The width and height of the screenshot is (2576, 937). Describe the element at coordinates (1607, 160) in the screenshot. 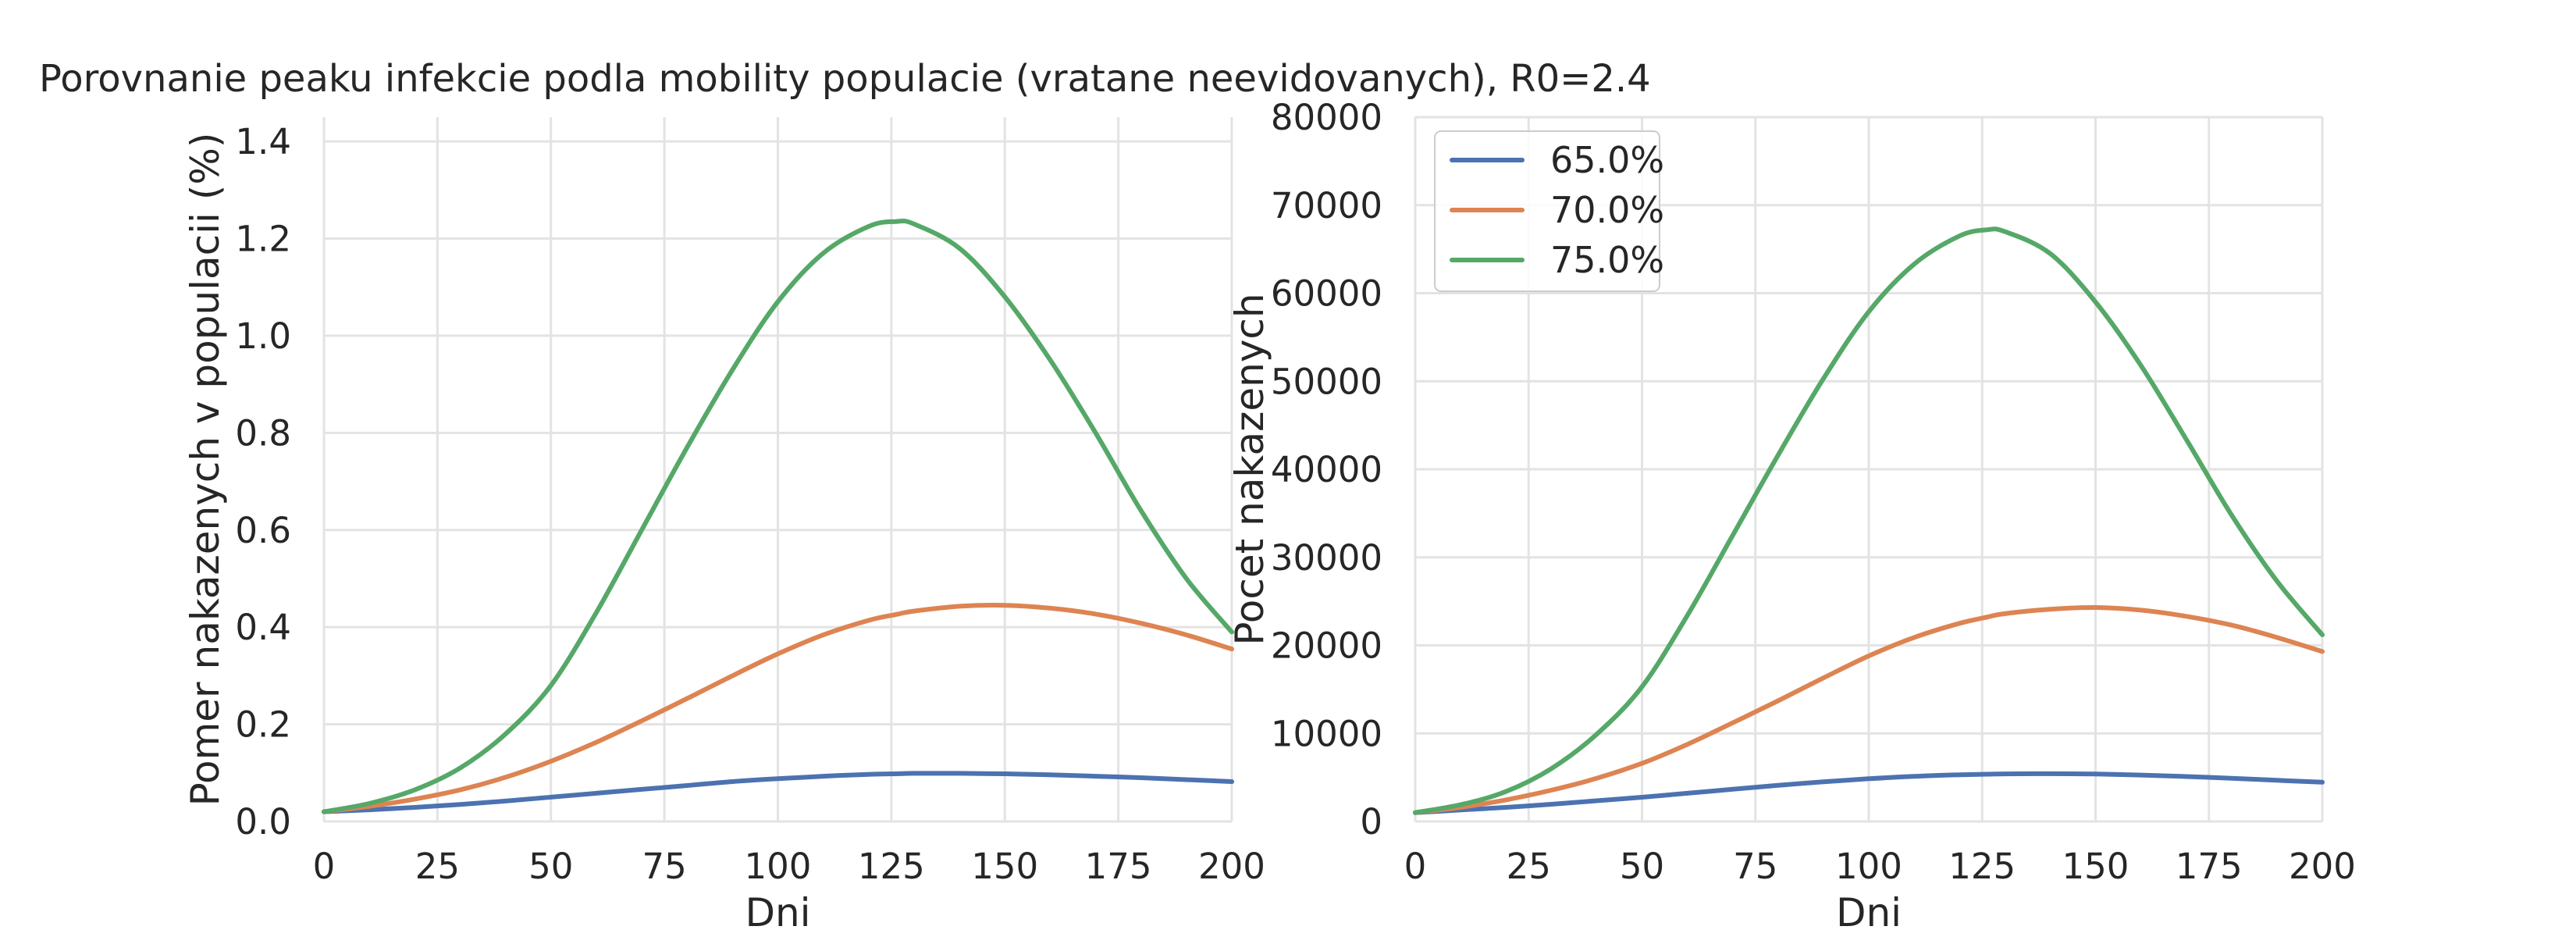

I see `legend-label: 65.0%` at that location.